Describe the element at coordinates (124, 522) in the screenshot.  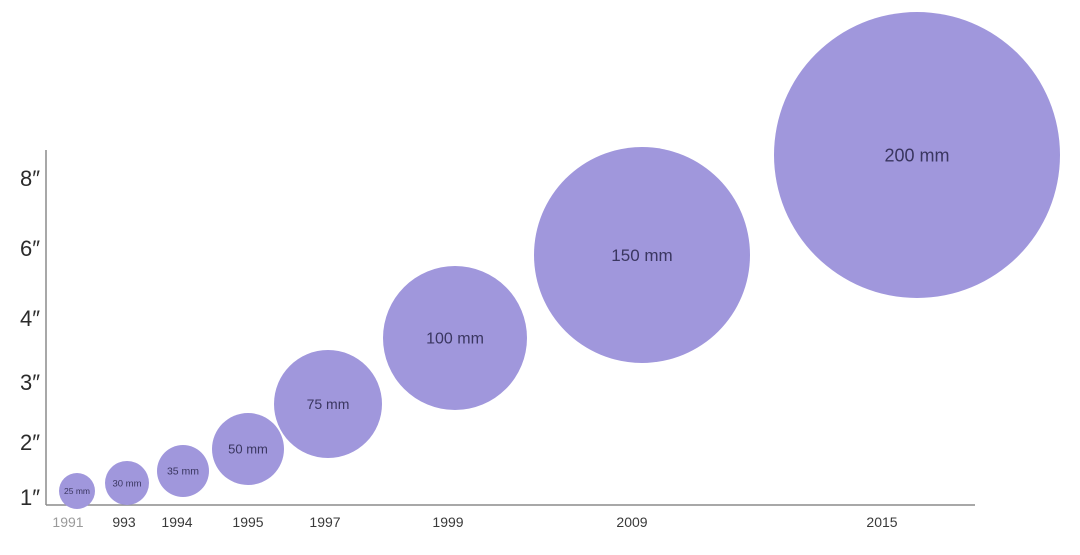
I see `x-tick-label: 993` at that location.